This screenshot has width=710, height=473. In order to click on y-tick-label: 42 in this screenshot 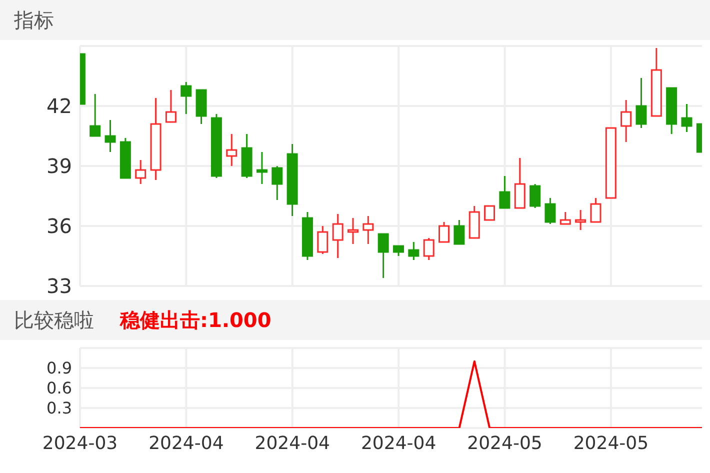, I will do `click(59, 106)`.